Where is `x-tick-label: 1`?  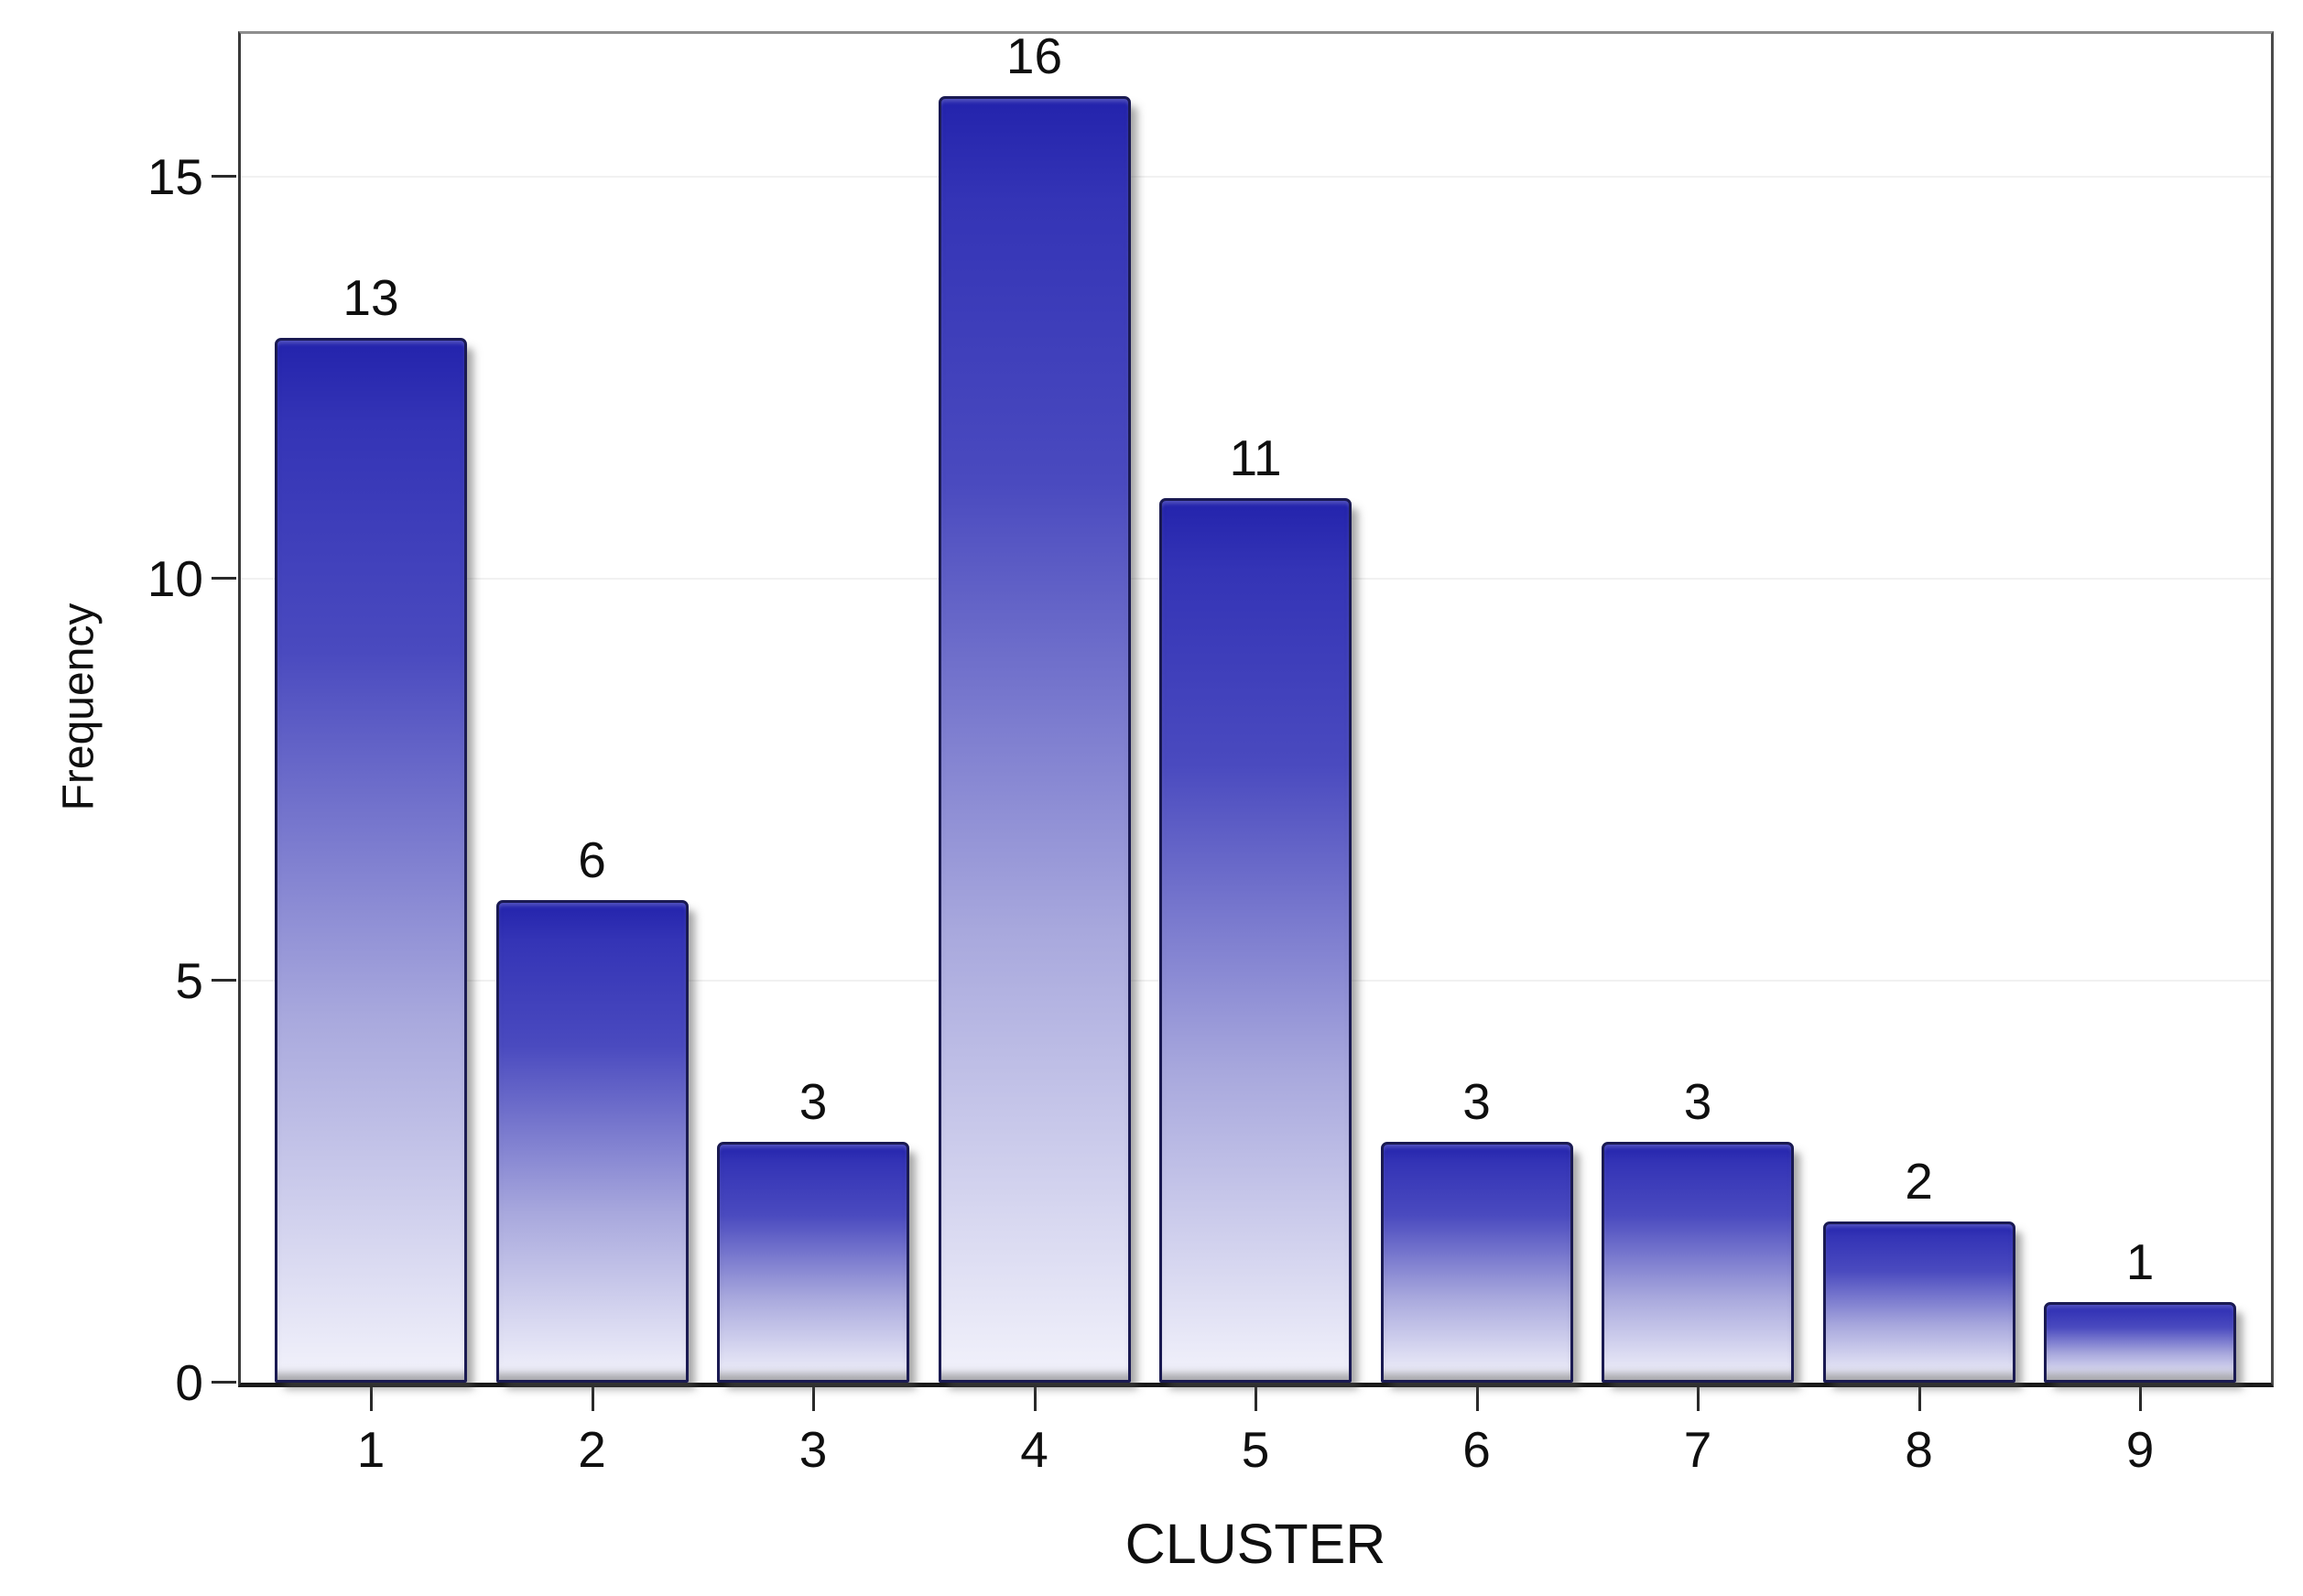
x-tick-label: 1 is located at coordinates (371, 1449).